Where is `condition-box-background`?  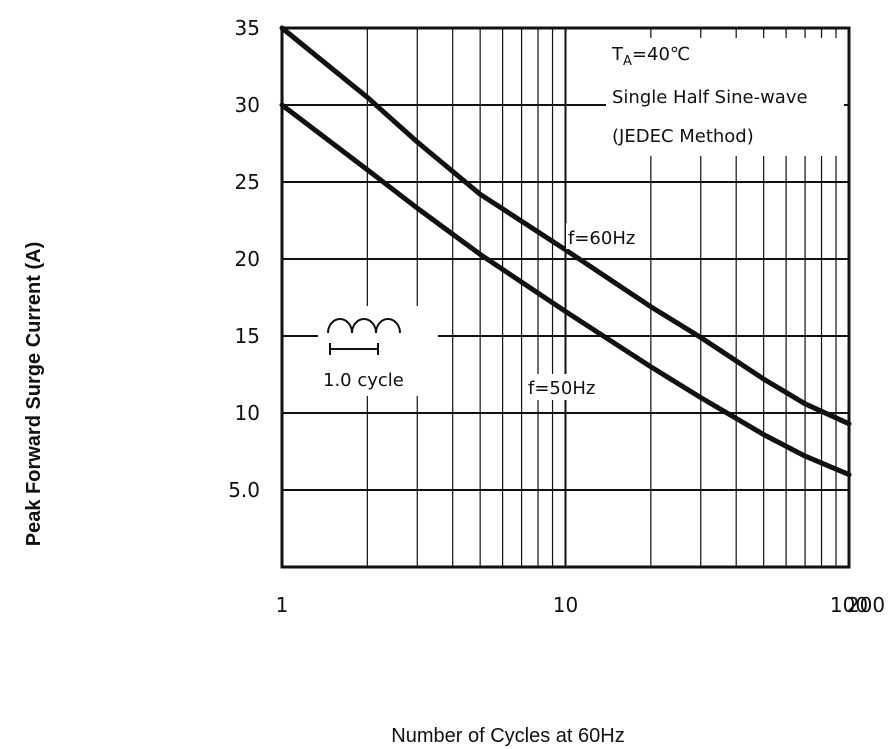 condition-box-background is located at coordinates (725, 97).